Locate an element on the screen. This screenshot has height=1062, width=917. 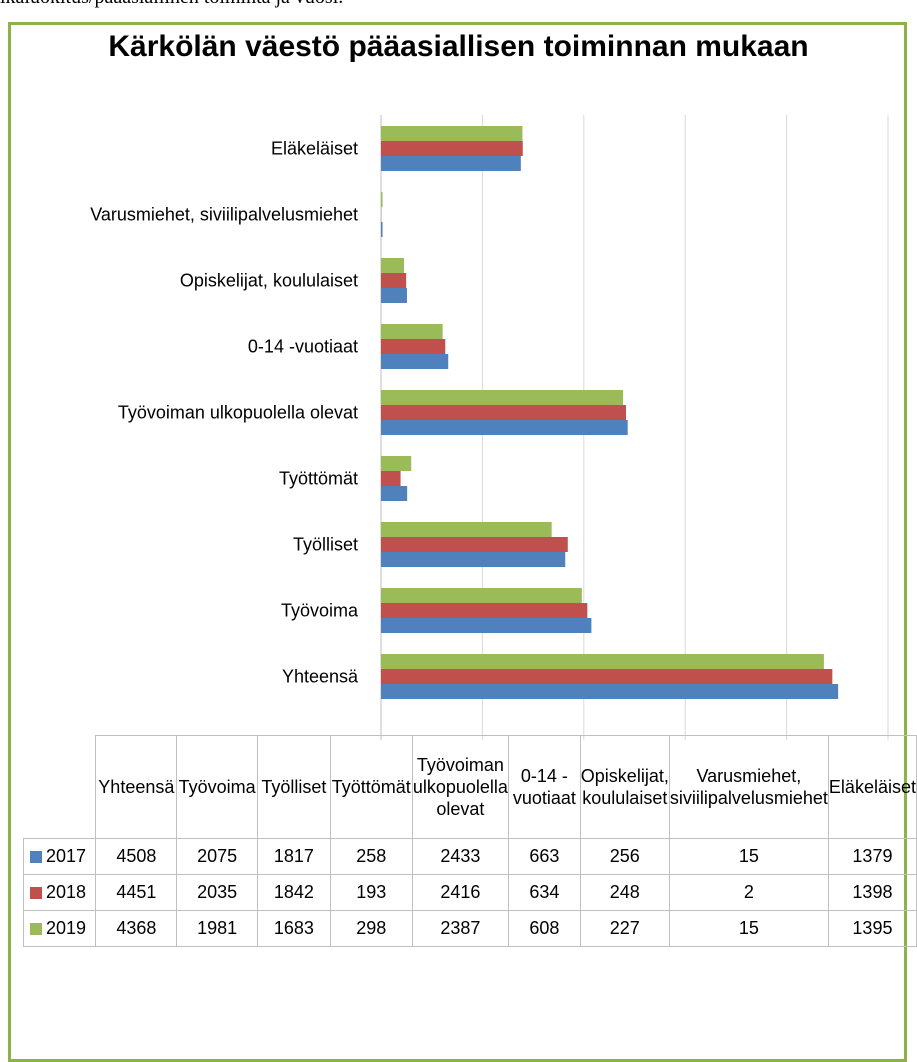
table-cell: 1395 is located at coordinates (872, 929).